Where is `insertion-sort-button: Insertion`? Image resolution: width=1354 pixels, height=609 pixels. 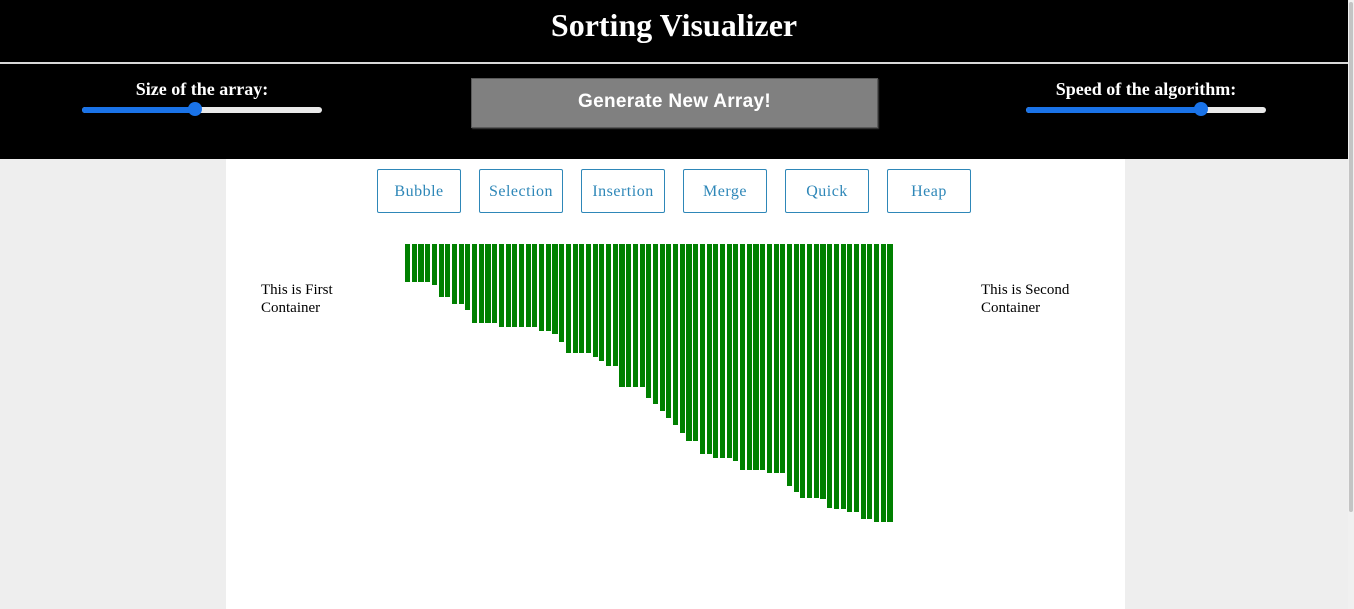
insertion-sort-button: Insertion is located at coordinates (623, 191).